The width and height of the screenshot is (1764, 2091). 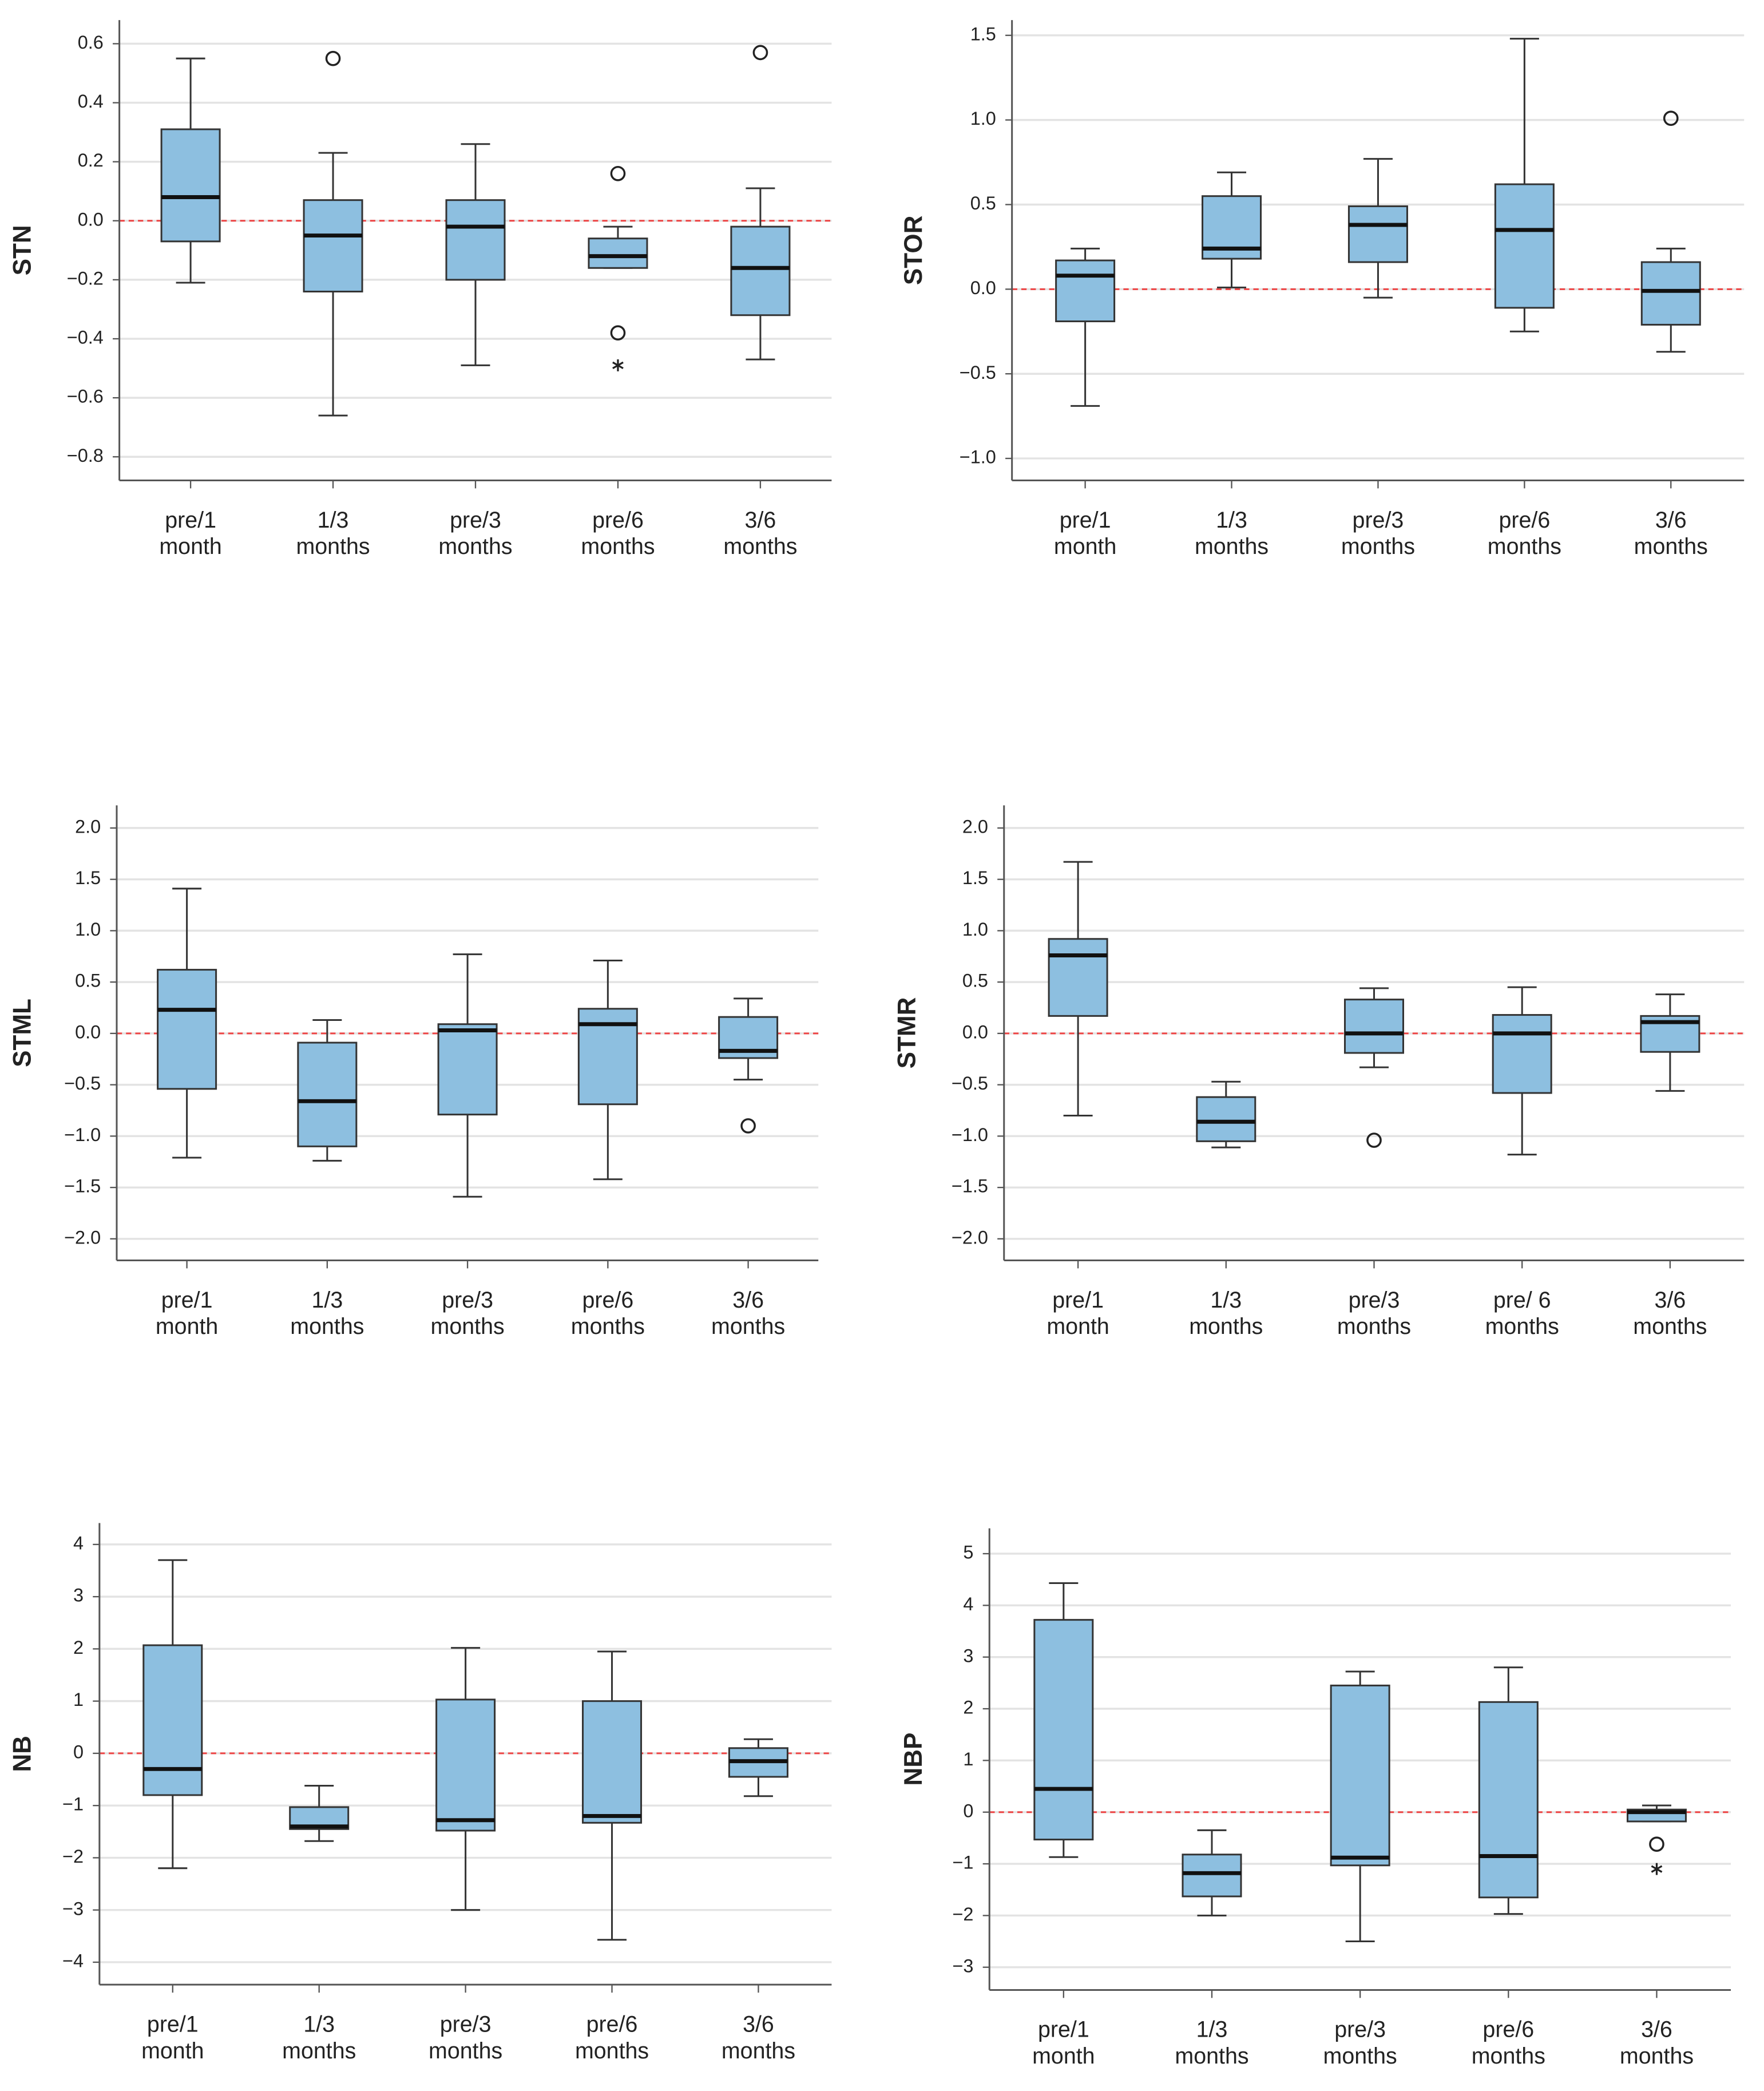 I want to click on y-tick-label: 1, so click(x=968, y=1759).